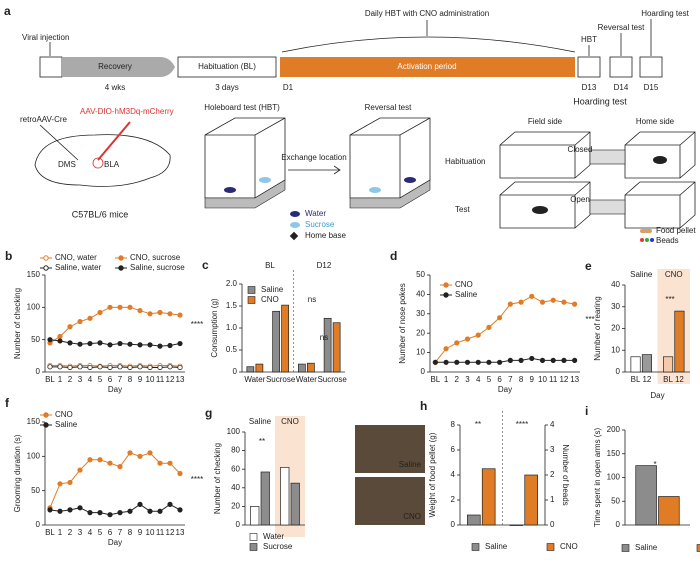 This screenshot has height=564, width=700. What do you see at coordinates (270, 299) in the screenshot?
I see `legend-label: CNO` at bounding box center [270, 299].